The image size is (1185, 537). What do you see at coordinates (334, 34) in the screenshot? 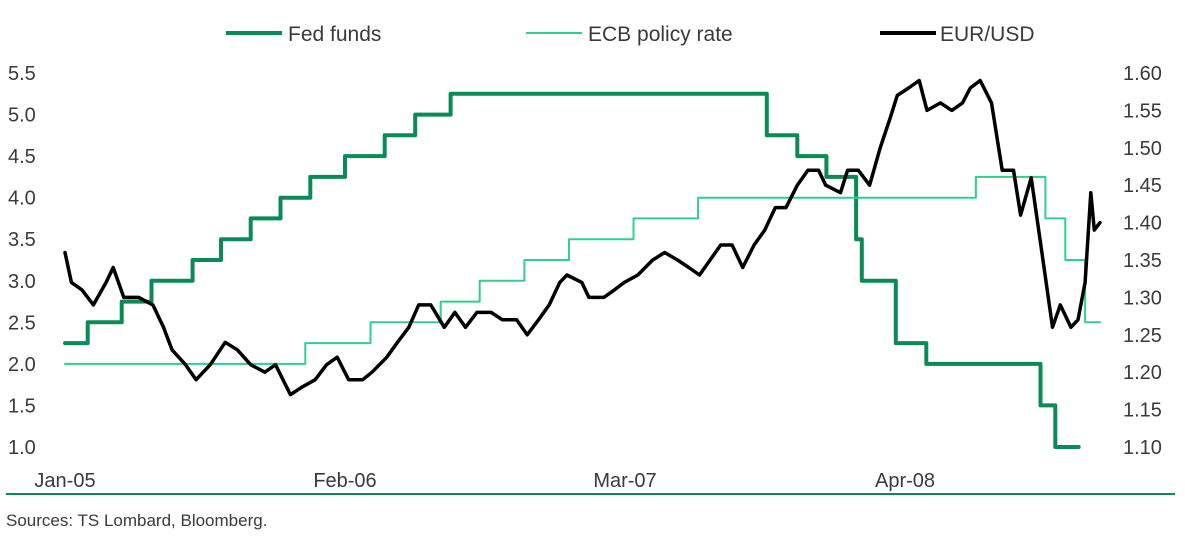
I see `legend-label: Fed funds` at bounding box center [334, 34].